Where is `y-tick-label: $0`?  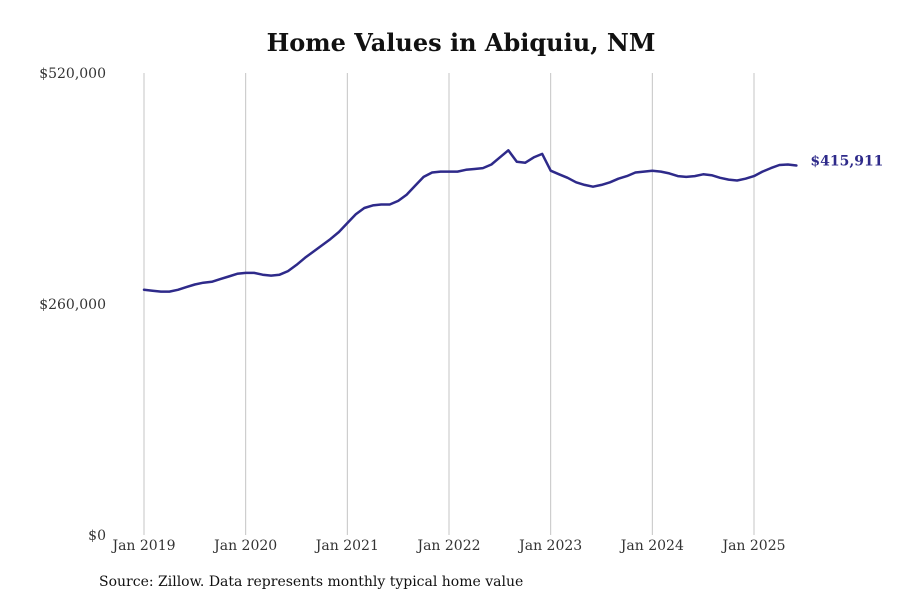
y-tick-label: $0 is located at coordinates (97, 536).